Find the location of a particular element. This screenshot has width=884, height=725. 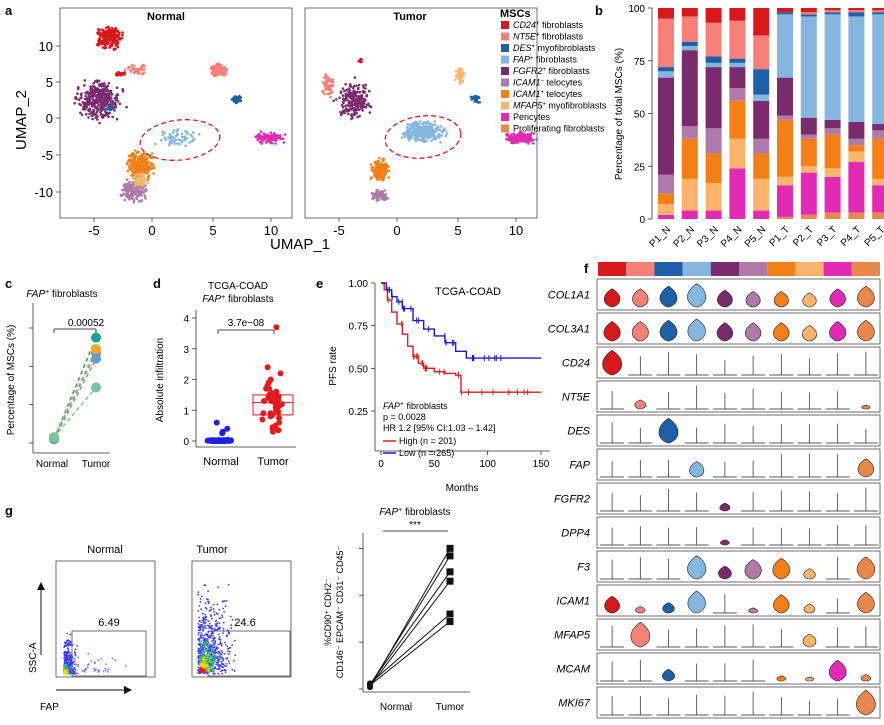

g-xlabel: FAP is located at coordinates (49, 707).